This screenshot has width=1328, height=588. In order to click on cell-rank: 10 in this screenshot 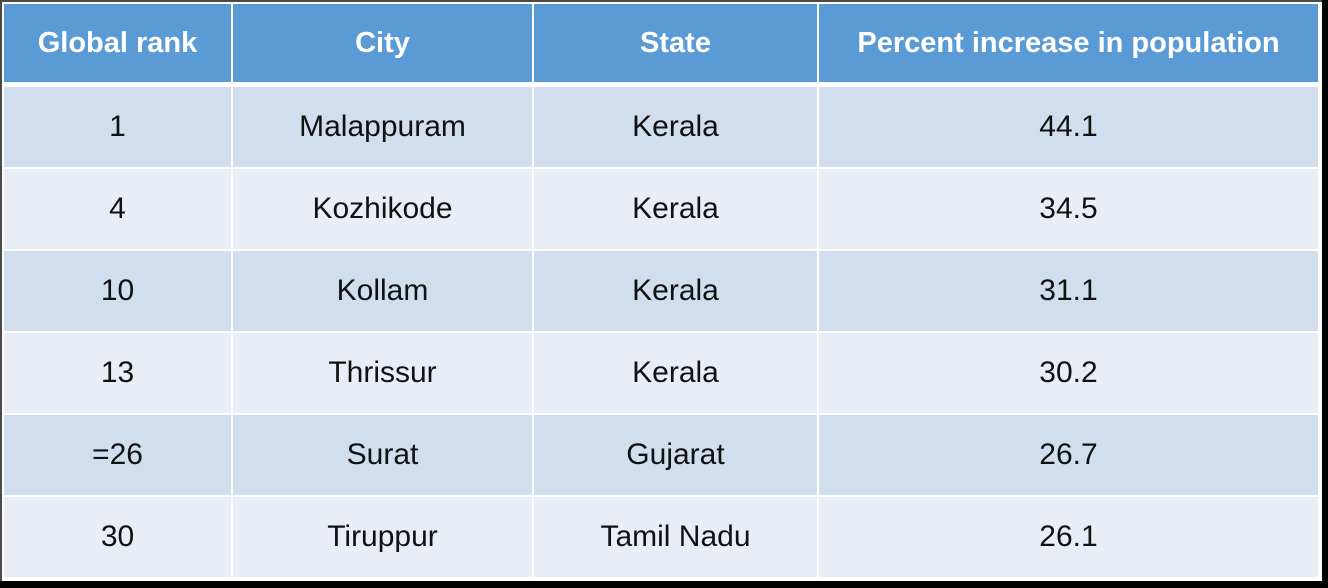, I will do `click(118, 291)`.